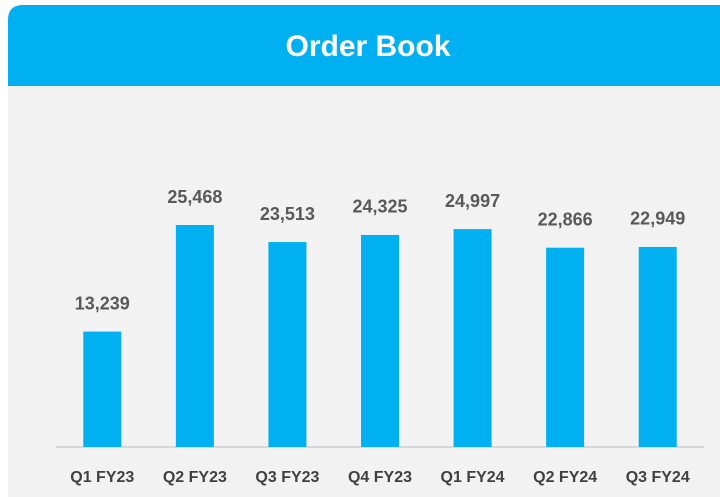 Image resolution: width=720 pixels, height=497 pixels. I want to click on value-label: 25,468, so click(194, 197).